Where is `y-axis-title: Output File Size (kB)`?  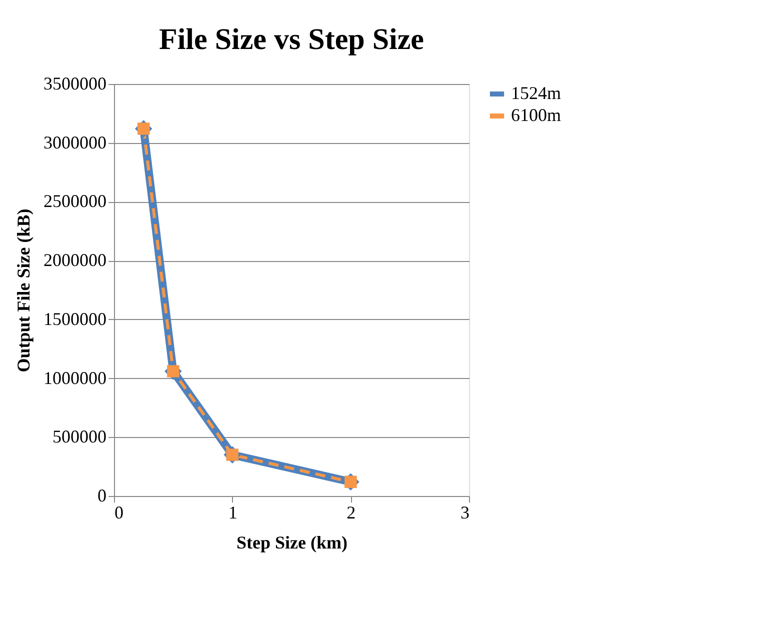
y-axis-title: Output File Size (kB) is located at coordinates (24, 290).